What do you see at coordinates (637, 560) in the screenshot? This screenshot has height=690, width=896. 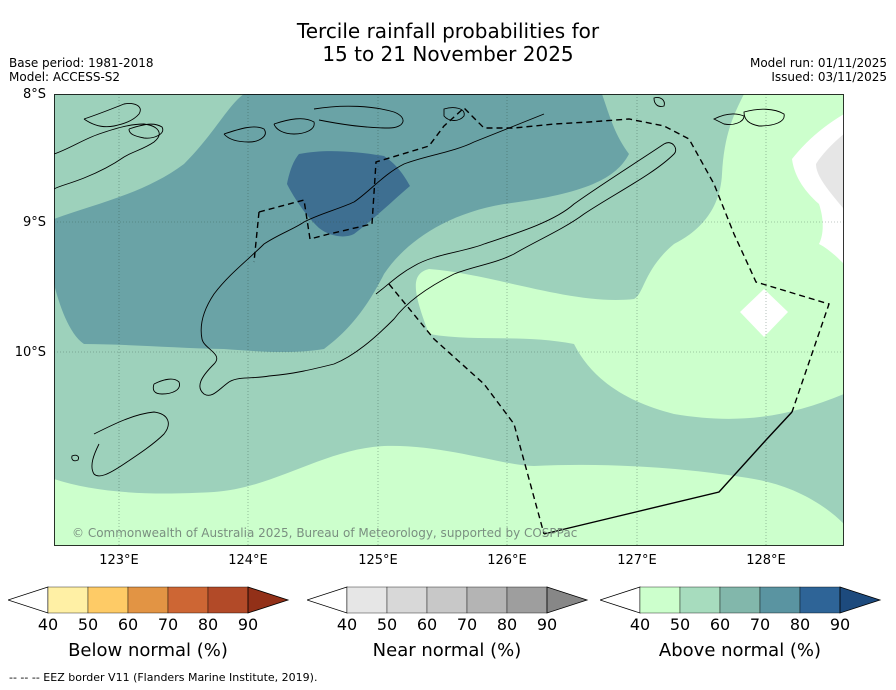 I see `lon-label-127: 127°E` at bounding box center [637, 560].